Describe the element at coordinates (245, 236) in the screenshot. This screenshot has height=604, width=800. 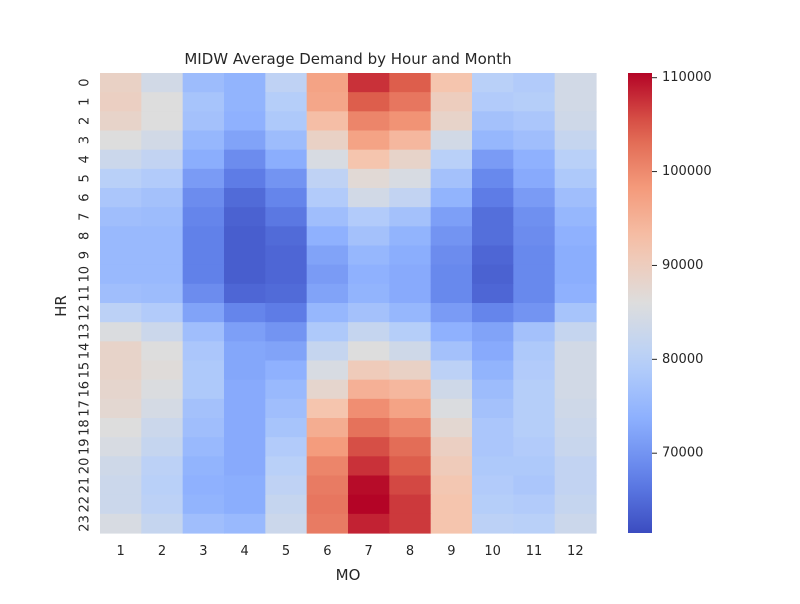
I see `heatmap-cell-hr8-mo4` at that location.